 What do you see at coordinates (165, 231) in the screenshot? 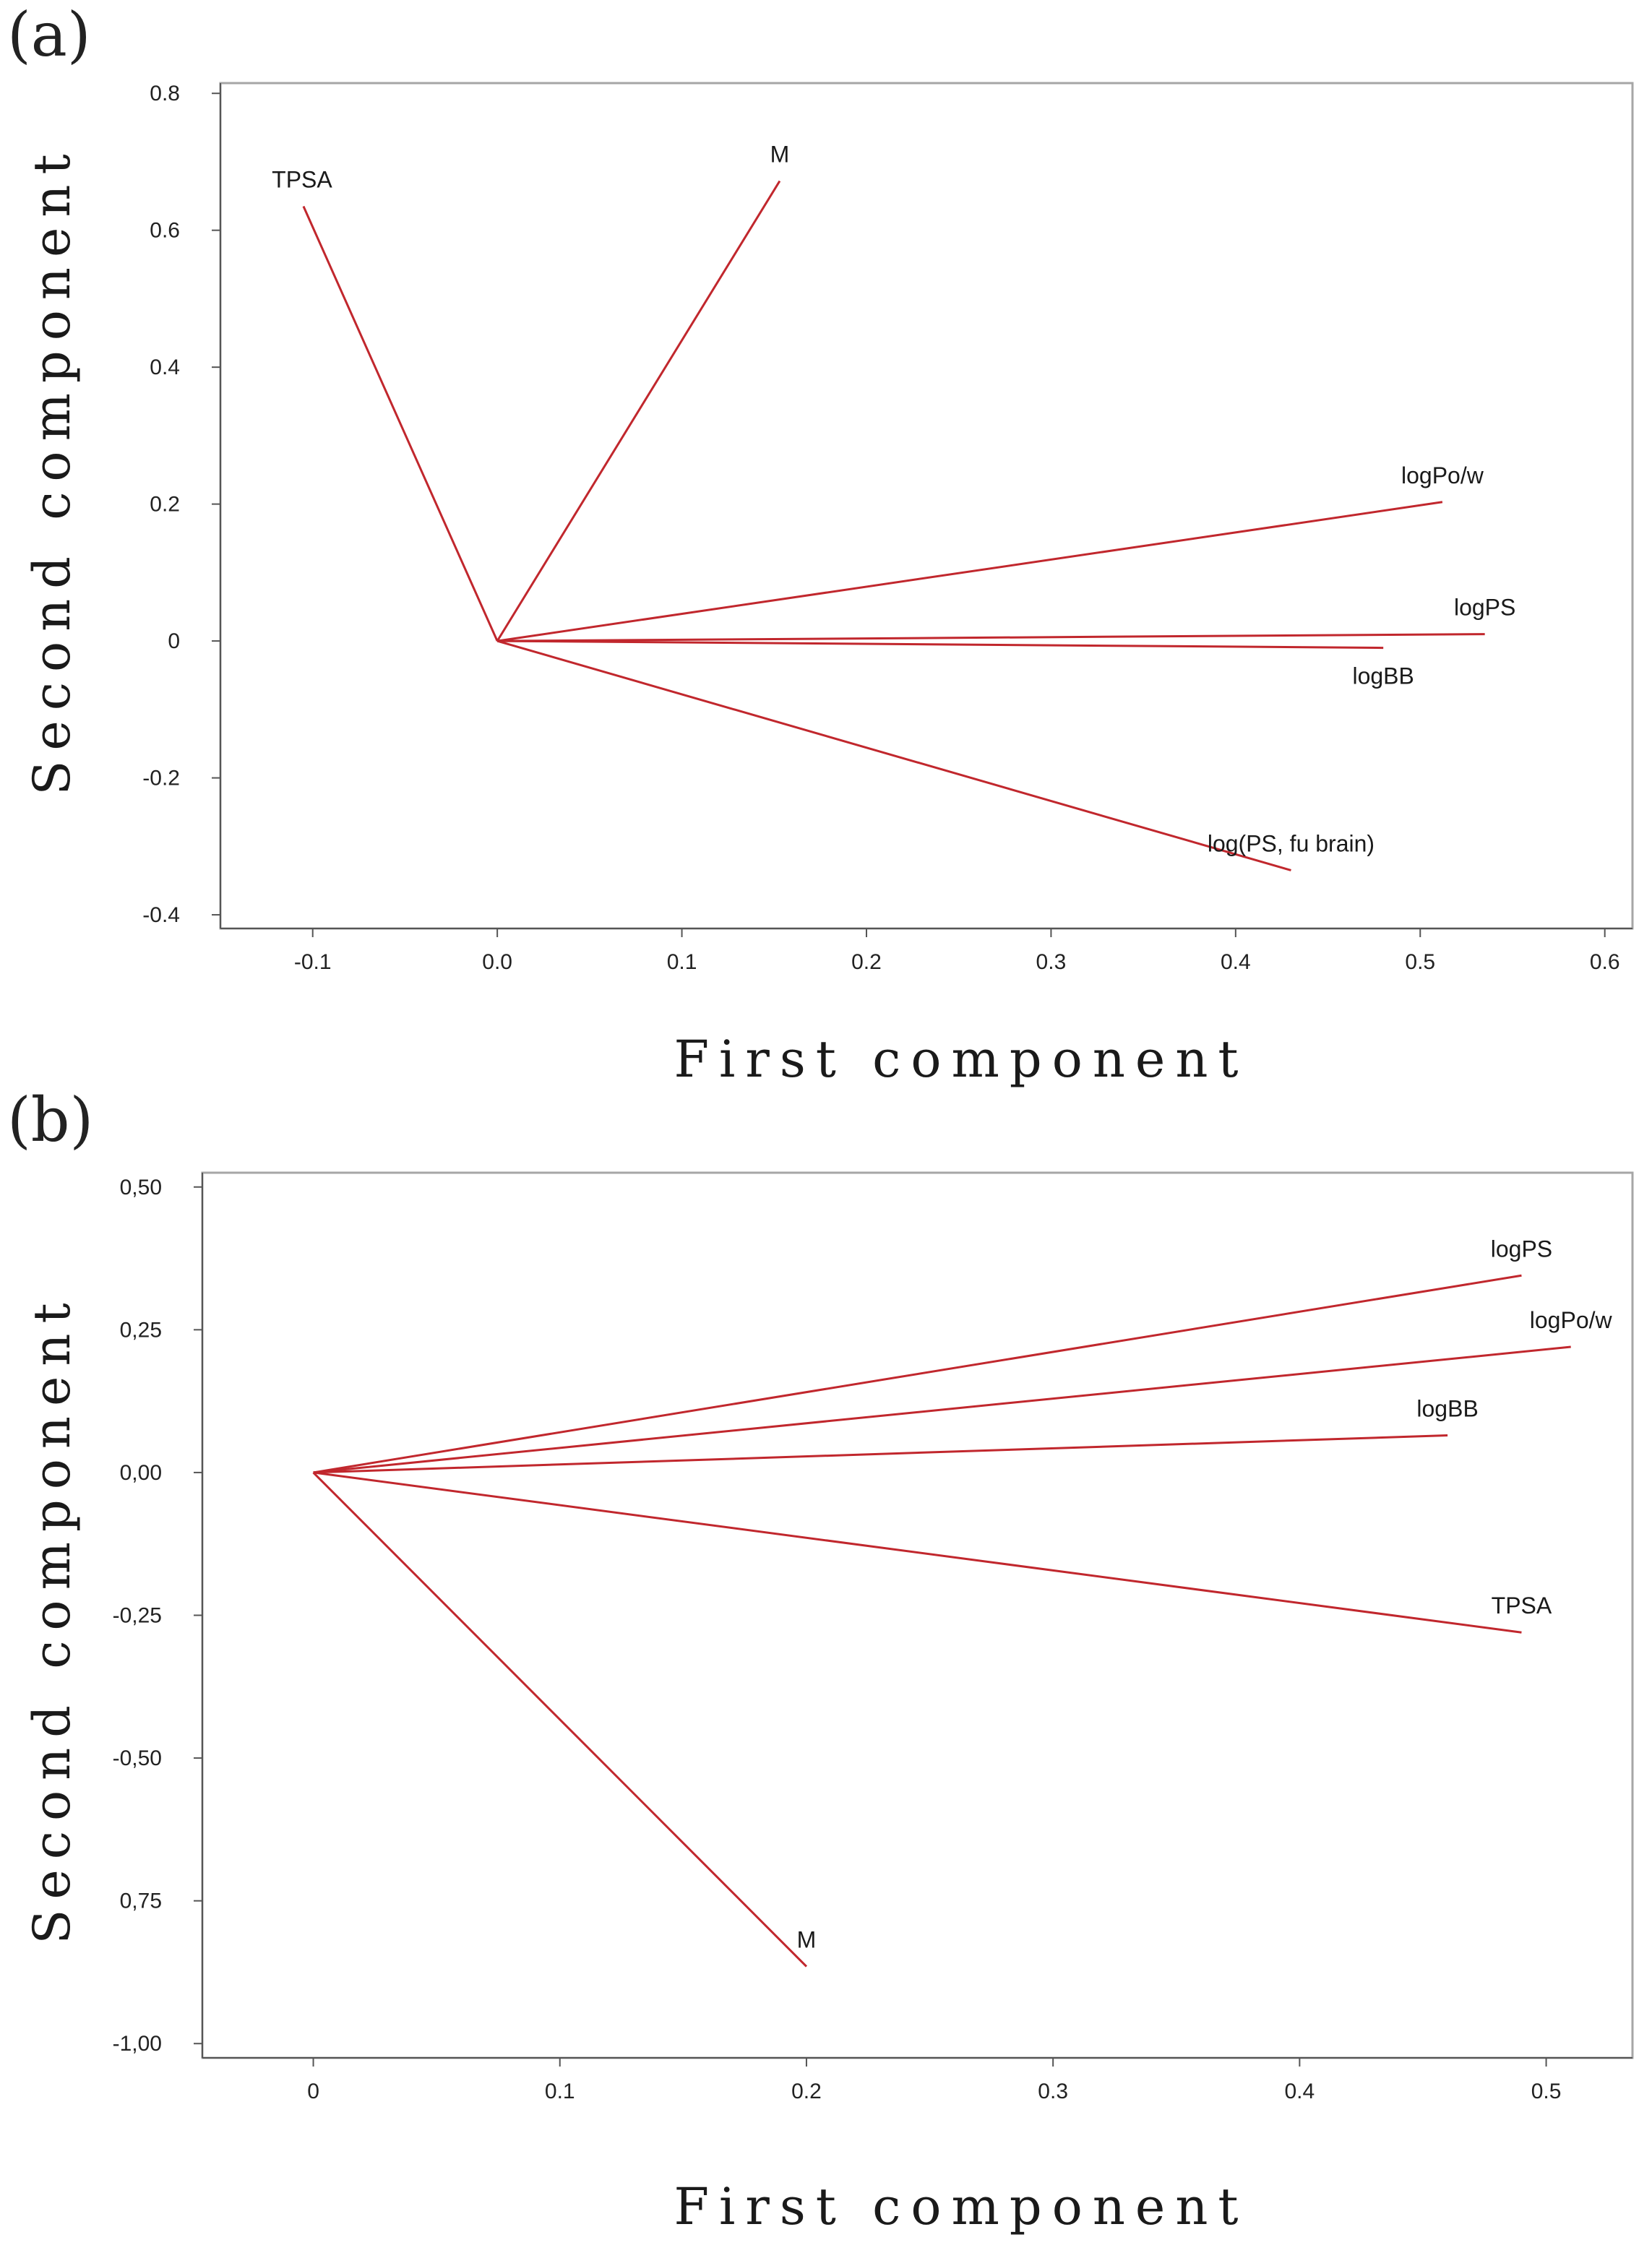
I see `y-tick-label: 0.6` at bounding box center [165, 231].